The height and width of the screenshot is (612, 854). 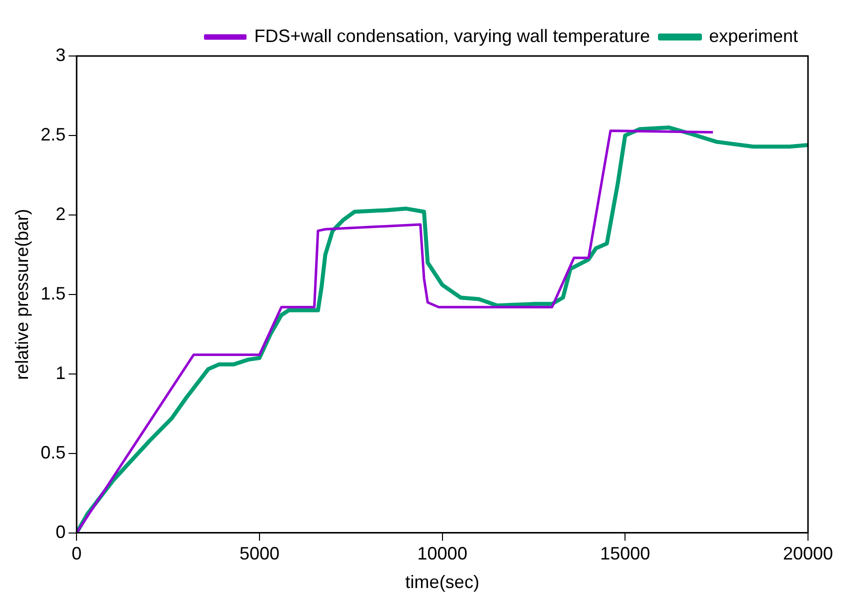 I want to click on y-tick-label: 2.5, so click(x=53, y=134).